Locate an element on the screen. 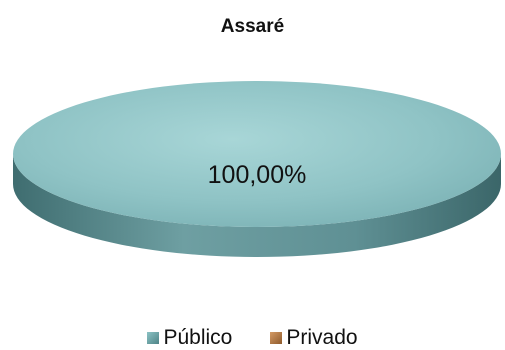 The image size is (505, 350). chart-title: Assaré is located at coordinates (252, 26).